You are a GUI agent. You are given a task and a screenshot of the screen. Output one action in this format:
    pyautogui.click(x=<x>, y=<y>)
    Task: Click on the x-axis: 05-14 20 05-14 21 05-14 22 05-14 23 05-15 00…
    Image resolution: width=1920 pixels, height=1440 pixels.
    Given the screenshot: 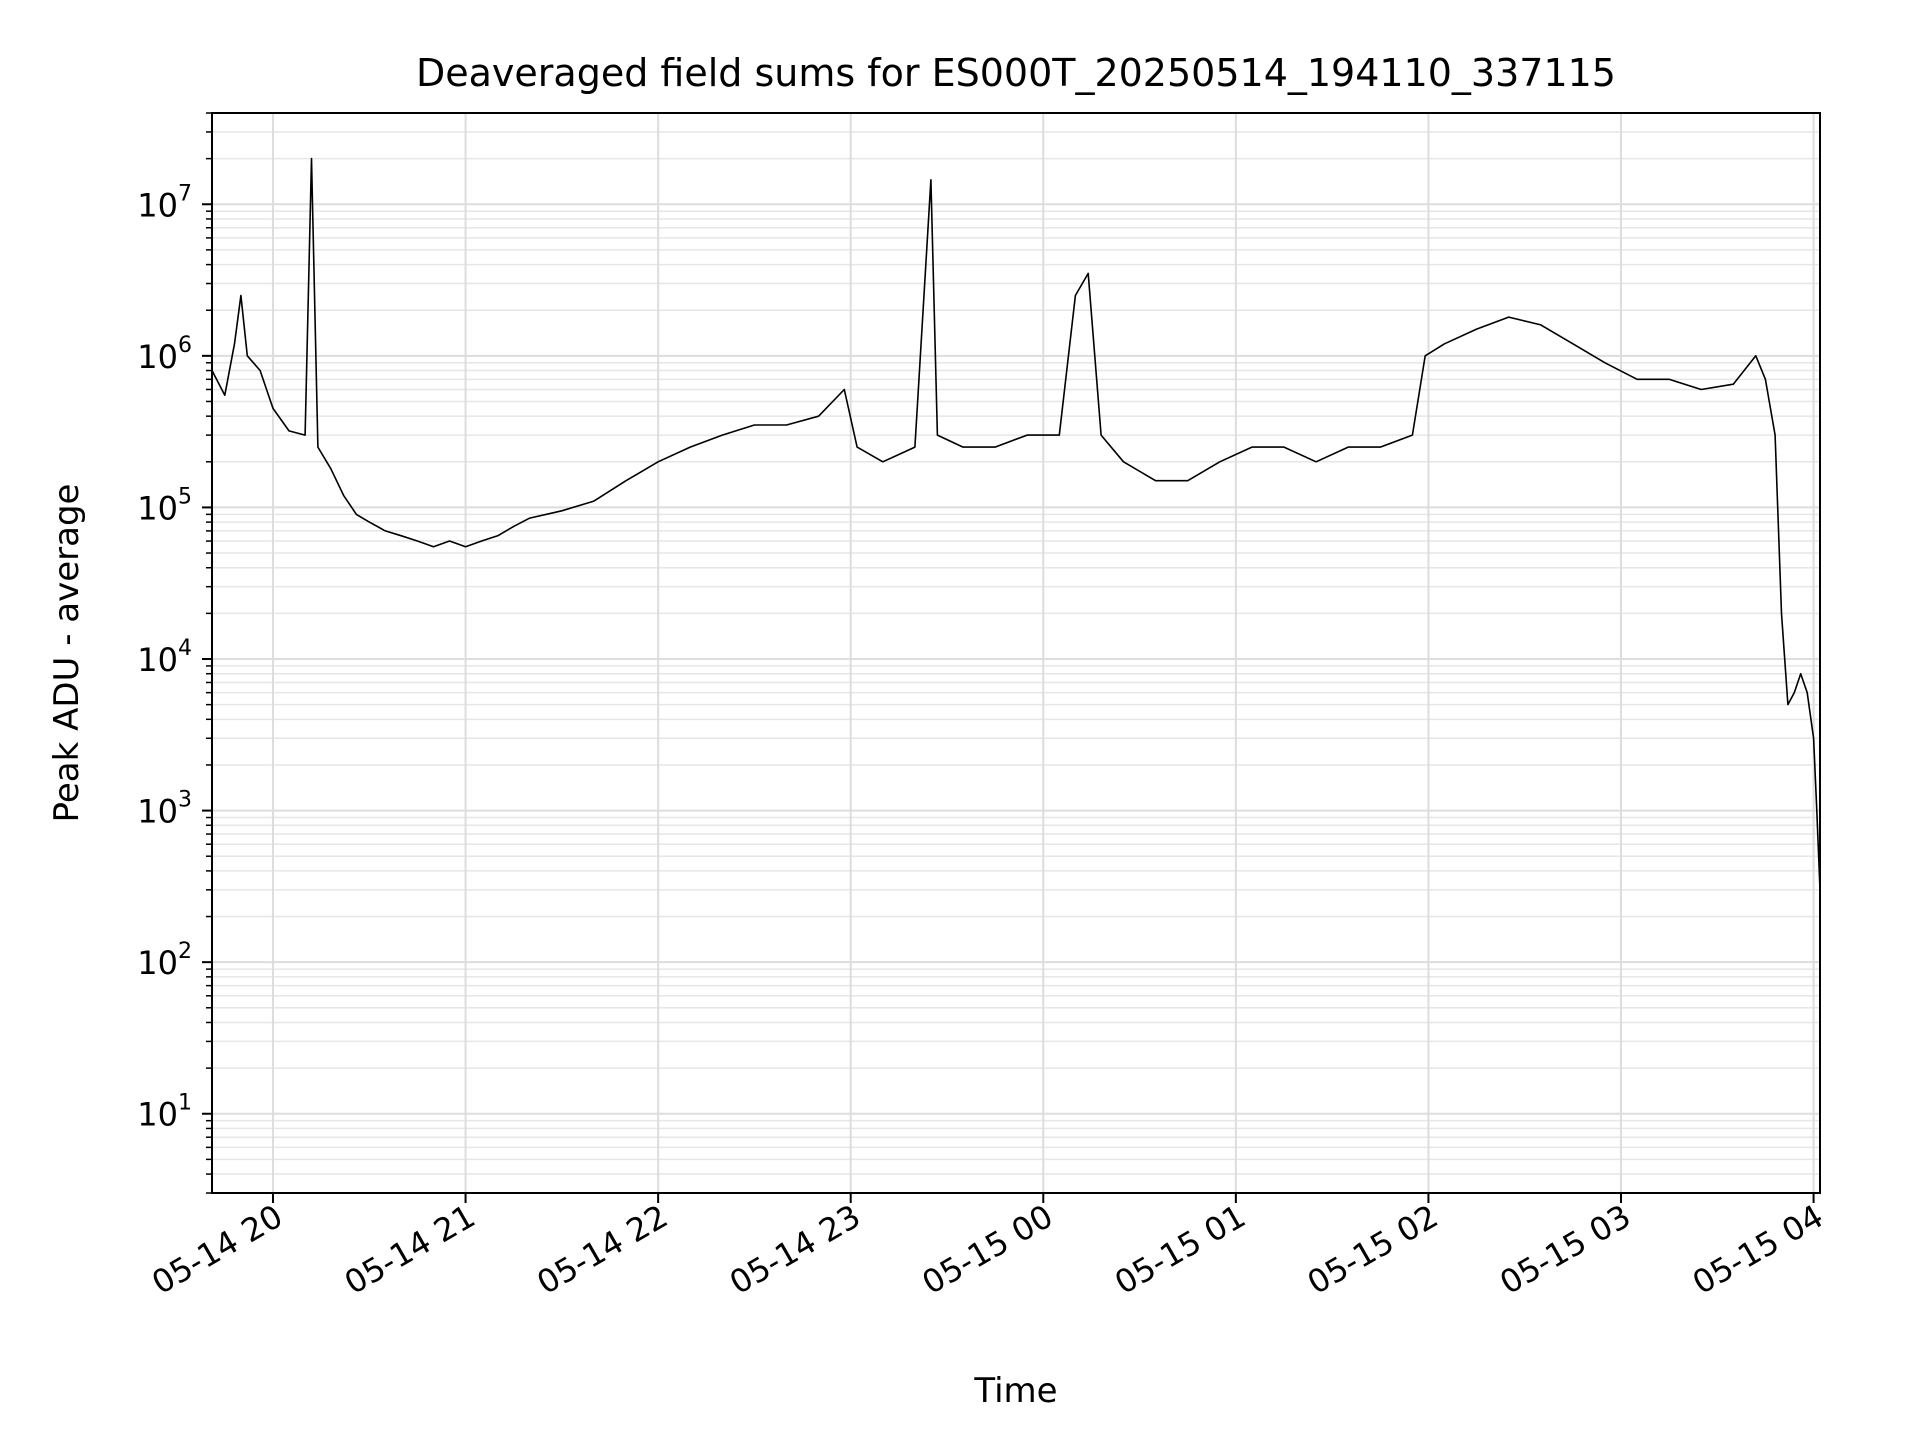 What is the action you would take?
    pyautogui.click(x=987, y=1247)
    